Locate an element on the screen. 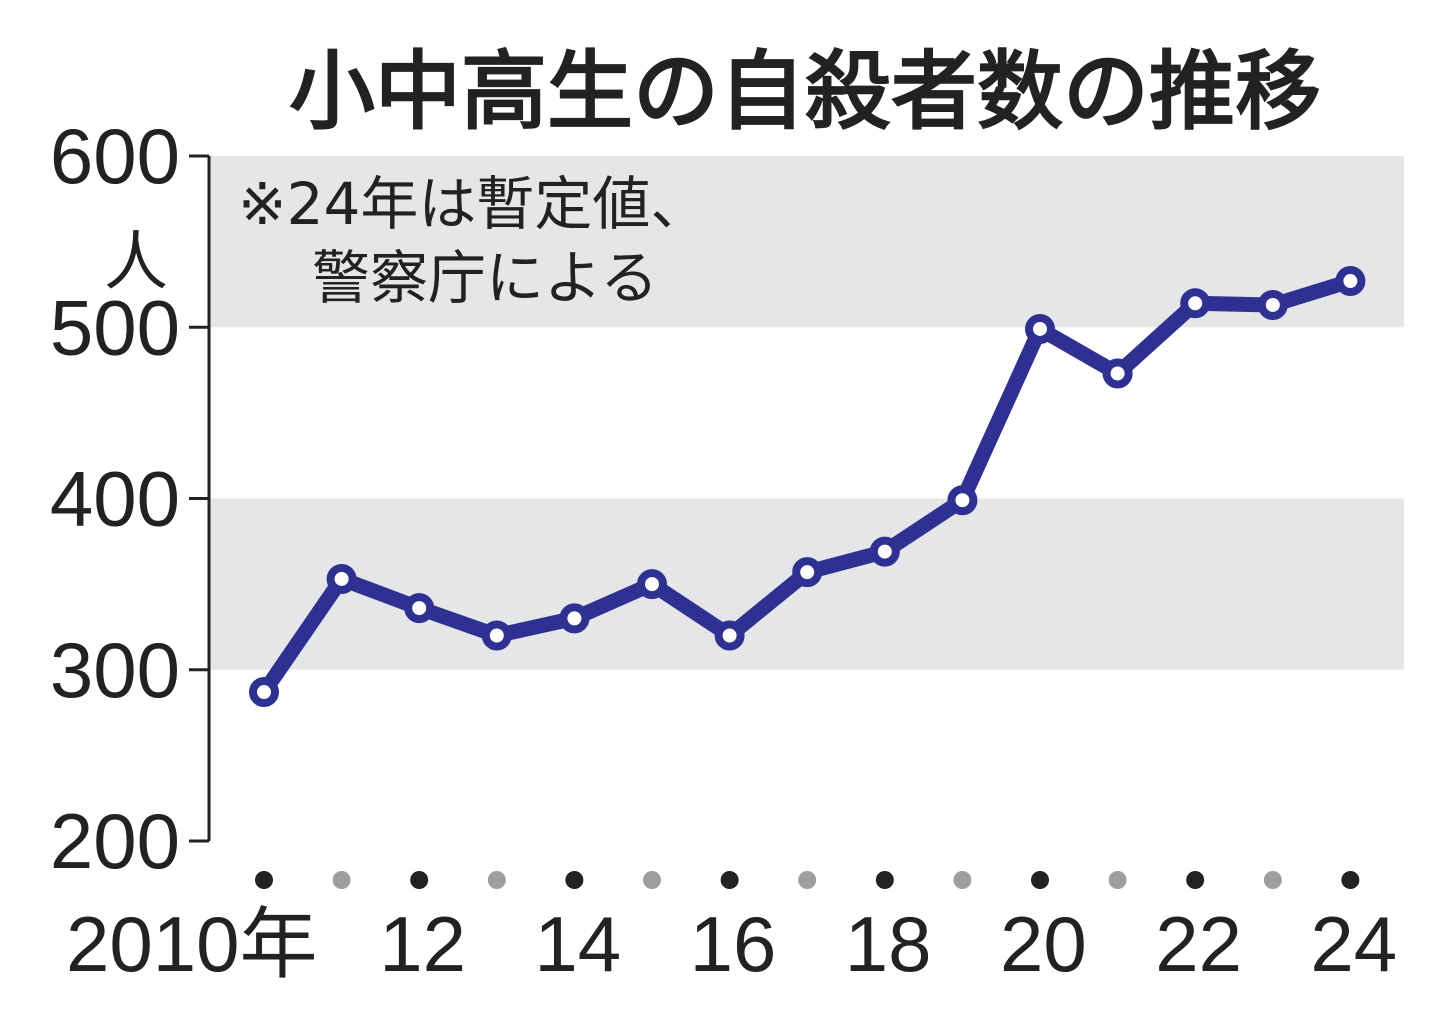  data-point-2023 is located at coordinates (1272, 304).